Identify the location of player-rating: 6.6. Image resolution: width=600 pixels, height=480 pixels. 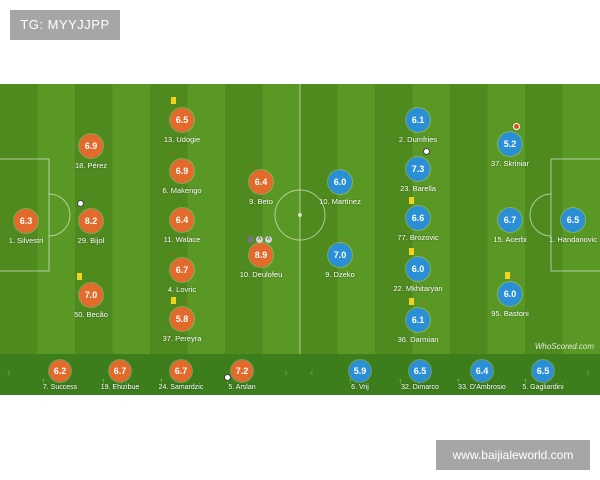
(418, 218).